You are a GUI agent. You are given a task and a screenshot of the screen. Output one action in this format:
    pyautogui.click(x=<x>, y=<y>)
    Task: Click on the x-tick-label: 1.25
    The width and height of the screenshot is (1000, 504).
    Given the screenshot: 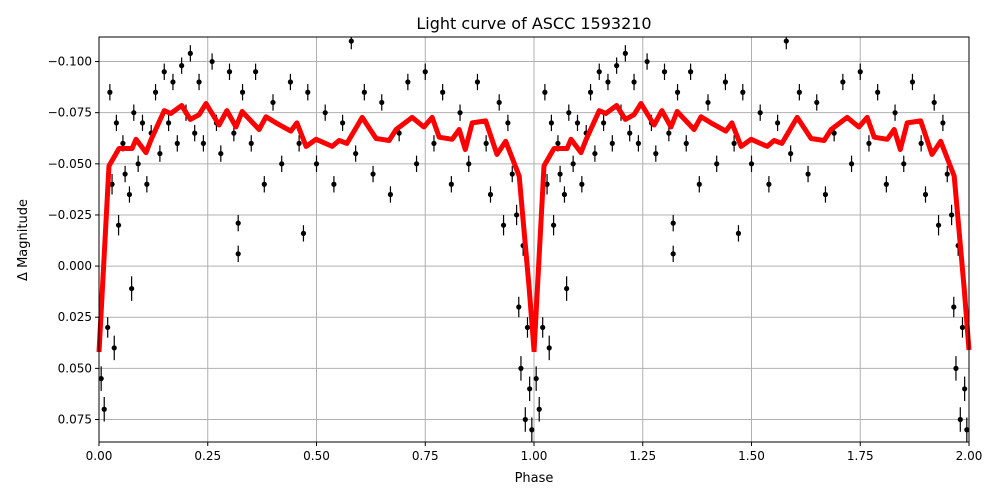 What is the action you would take?
    pyautogui.click(x=642, y=456)
    